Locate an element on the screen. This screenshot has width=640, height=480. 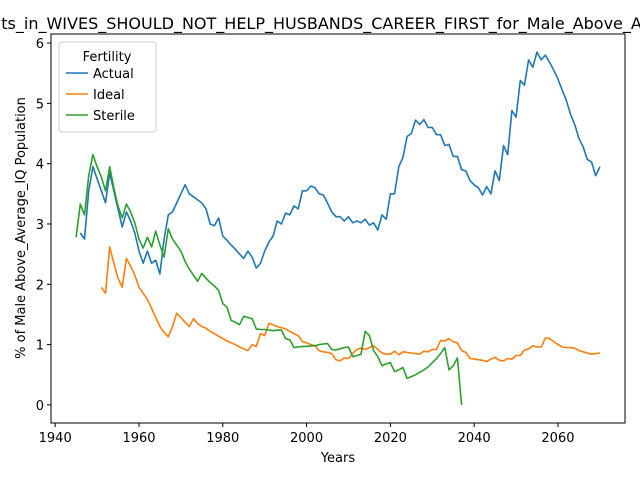
x-tick-label: 1980 is located at coordinates (222, 438).